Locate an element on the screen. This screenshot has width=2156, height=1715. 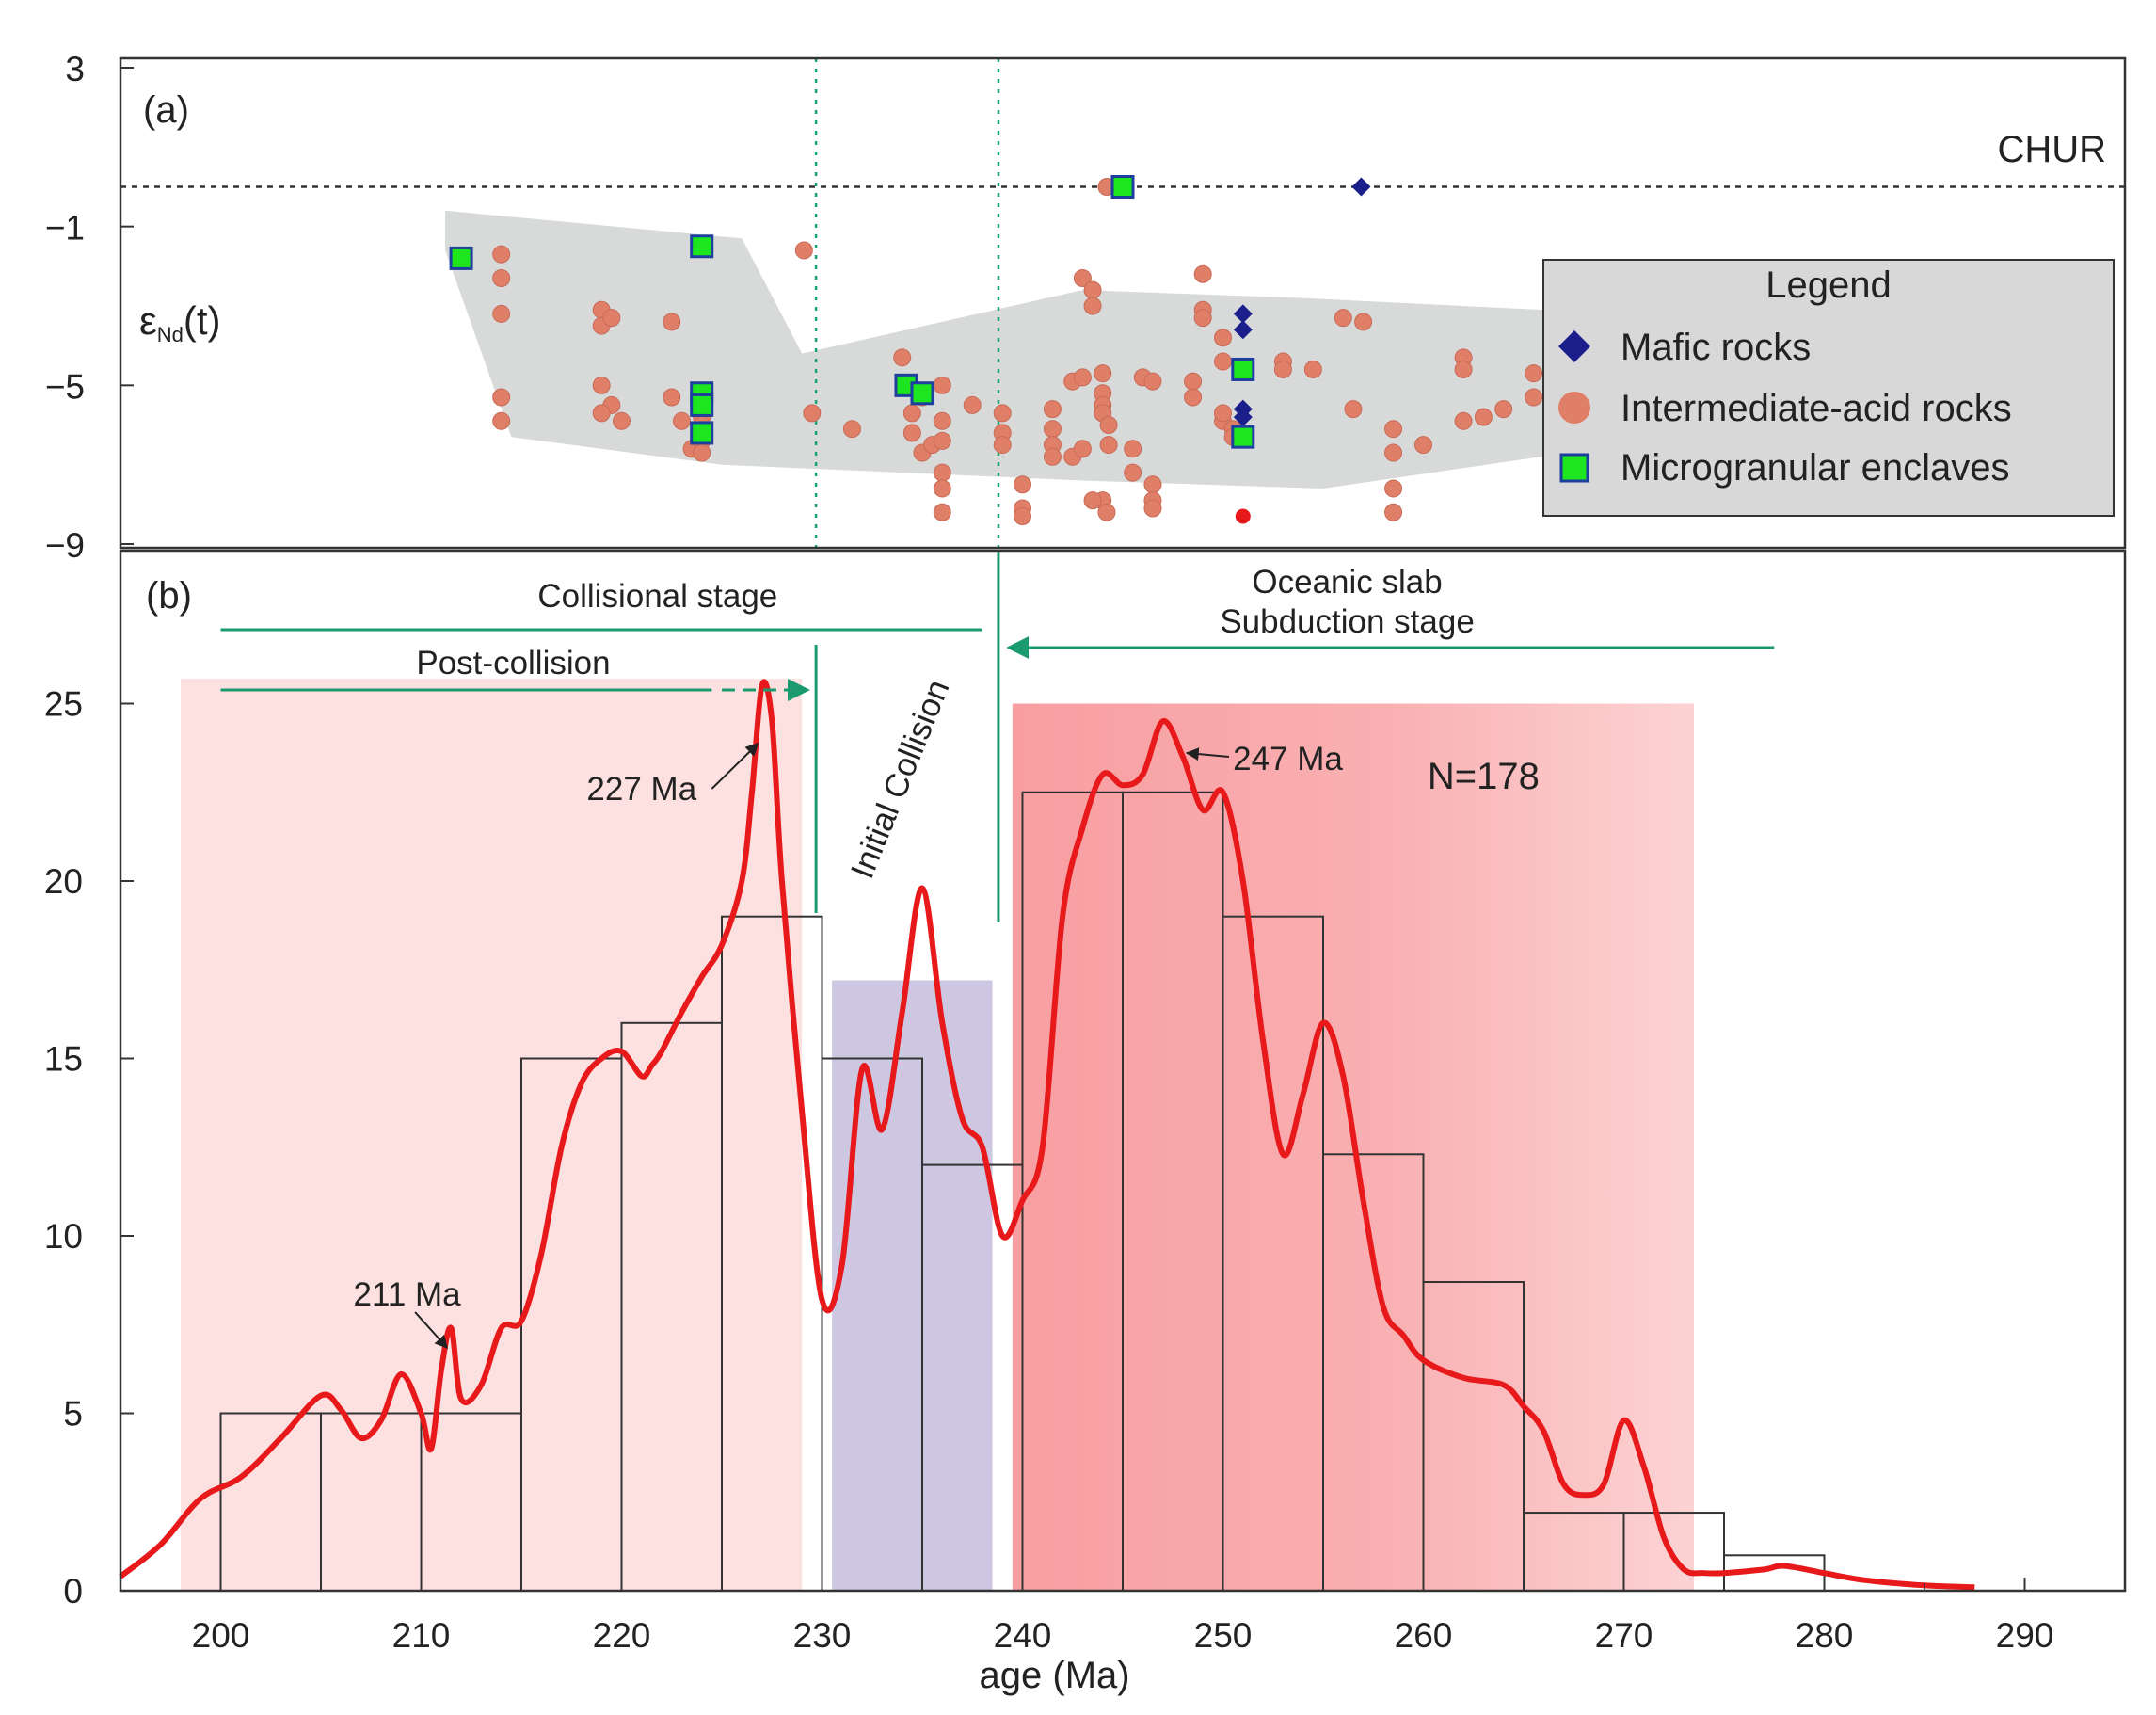
y-axis-label-epsilon: ε is located at coordinates (148, 320).